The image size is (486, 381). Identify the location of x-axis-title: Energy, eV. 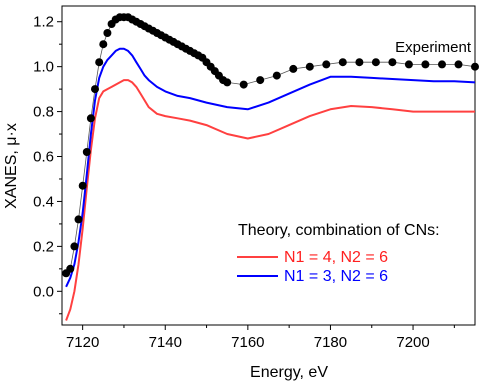
(289, 372).